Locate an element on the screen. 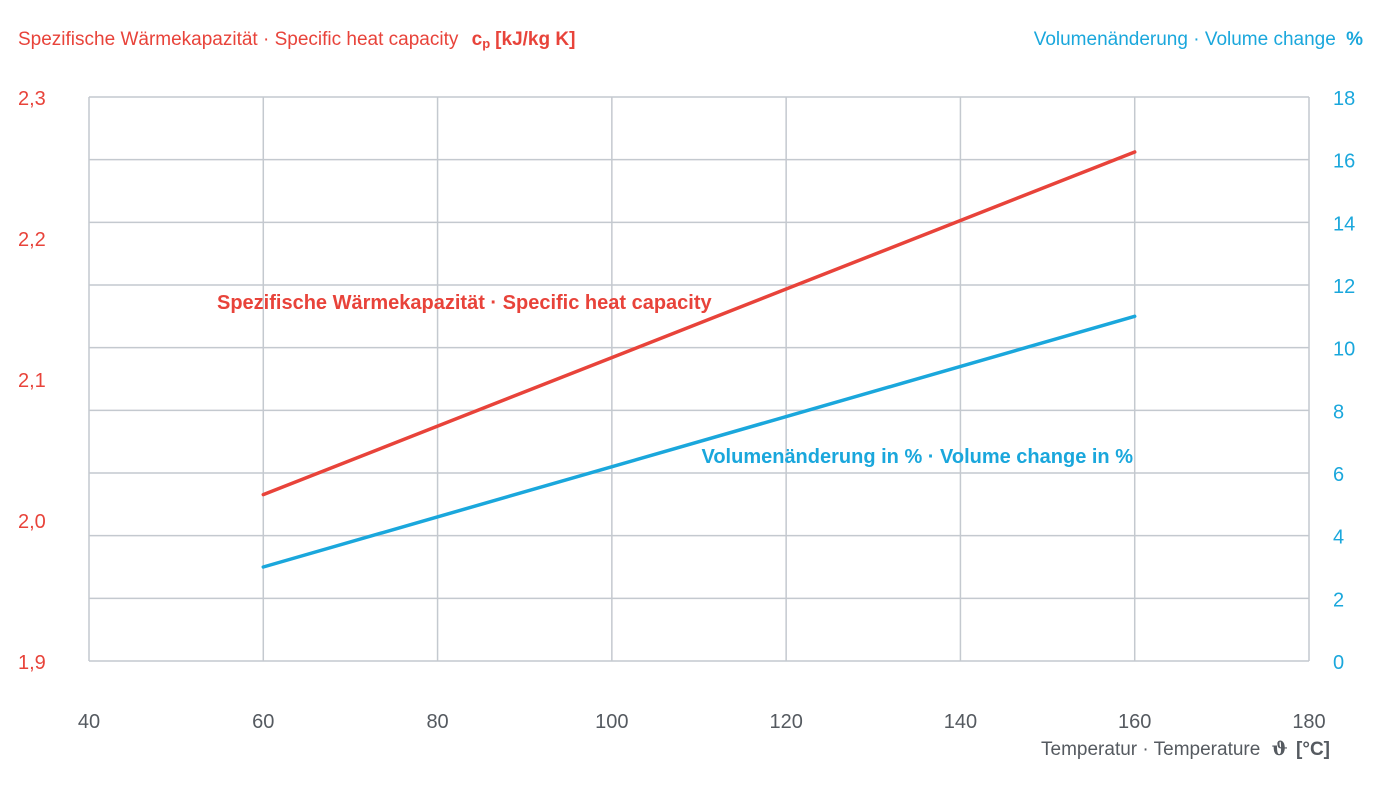 The image size is (1382, 785). right-axis-title-text: Volumenänderung · Volume change is located at coordinates (1185, 39).